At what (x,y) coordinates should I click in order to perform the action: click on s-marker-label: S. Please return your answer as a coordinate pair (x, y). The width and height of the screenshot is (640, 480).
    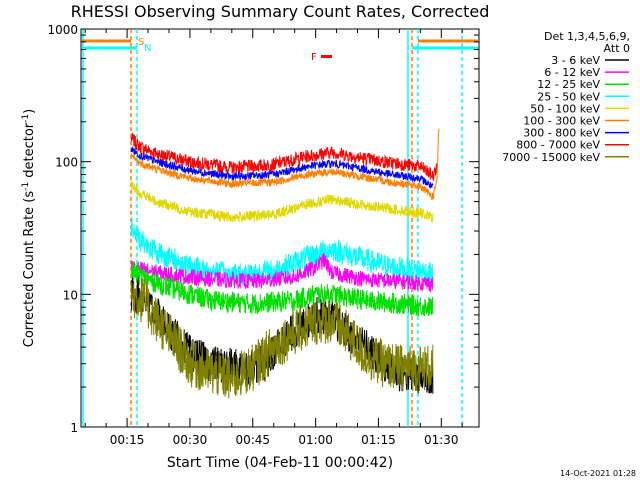
    Looking at the image, I should click on (141, 42).